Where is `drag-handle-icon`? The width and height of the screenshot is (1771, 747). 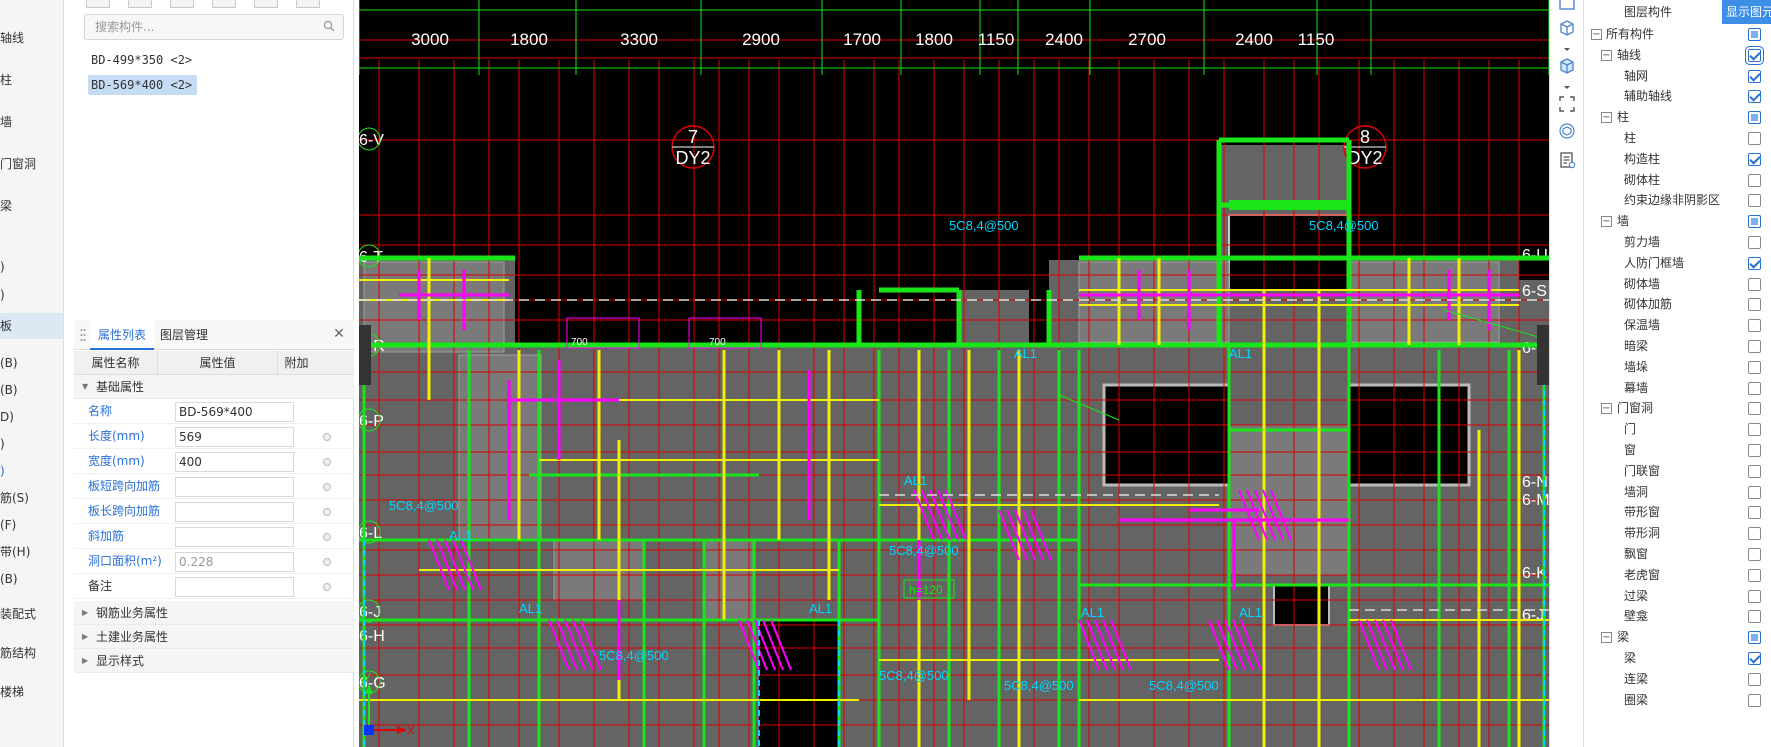 drag-handle-icon is located at coordinates (83, 335).